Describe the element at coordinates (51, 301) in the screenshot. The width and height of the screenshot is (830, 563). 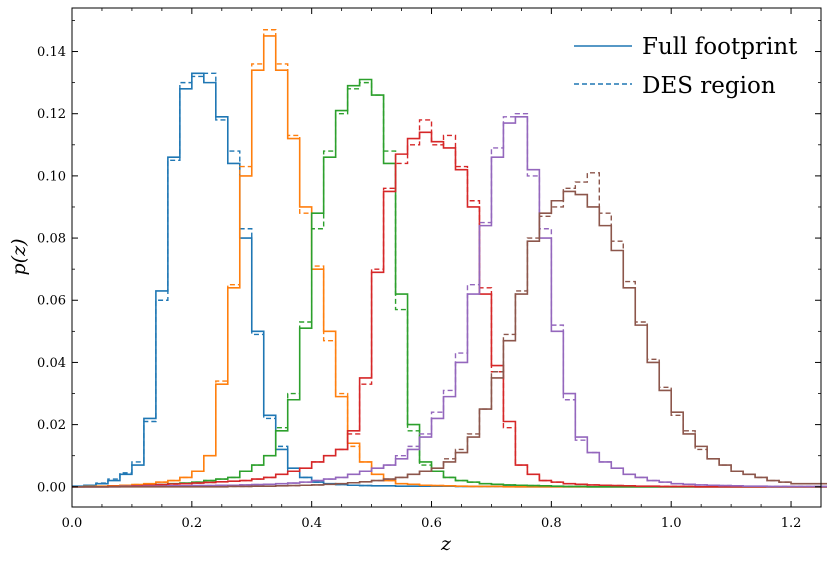
I see `y-tick-label: 0.06` at that location.